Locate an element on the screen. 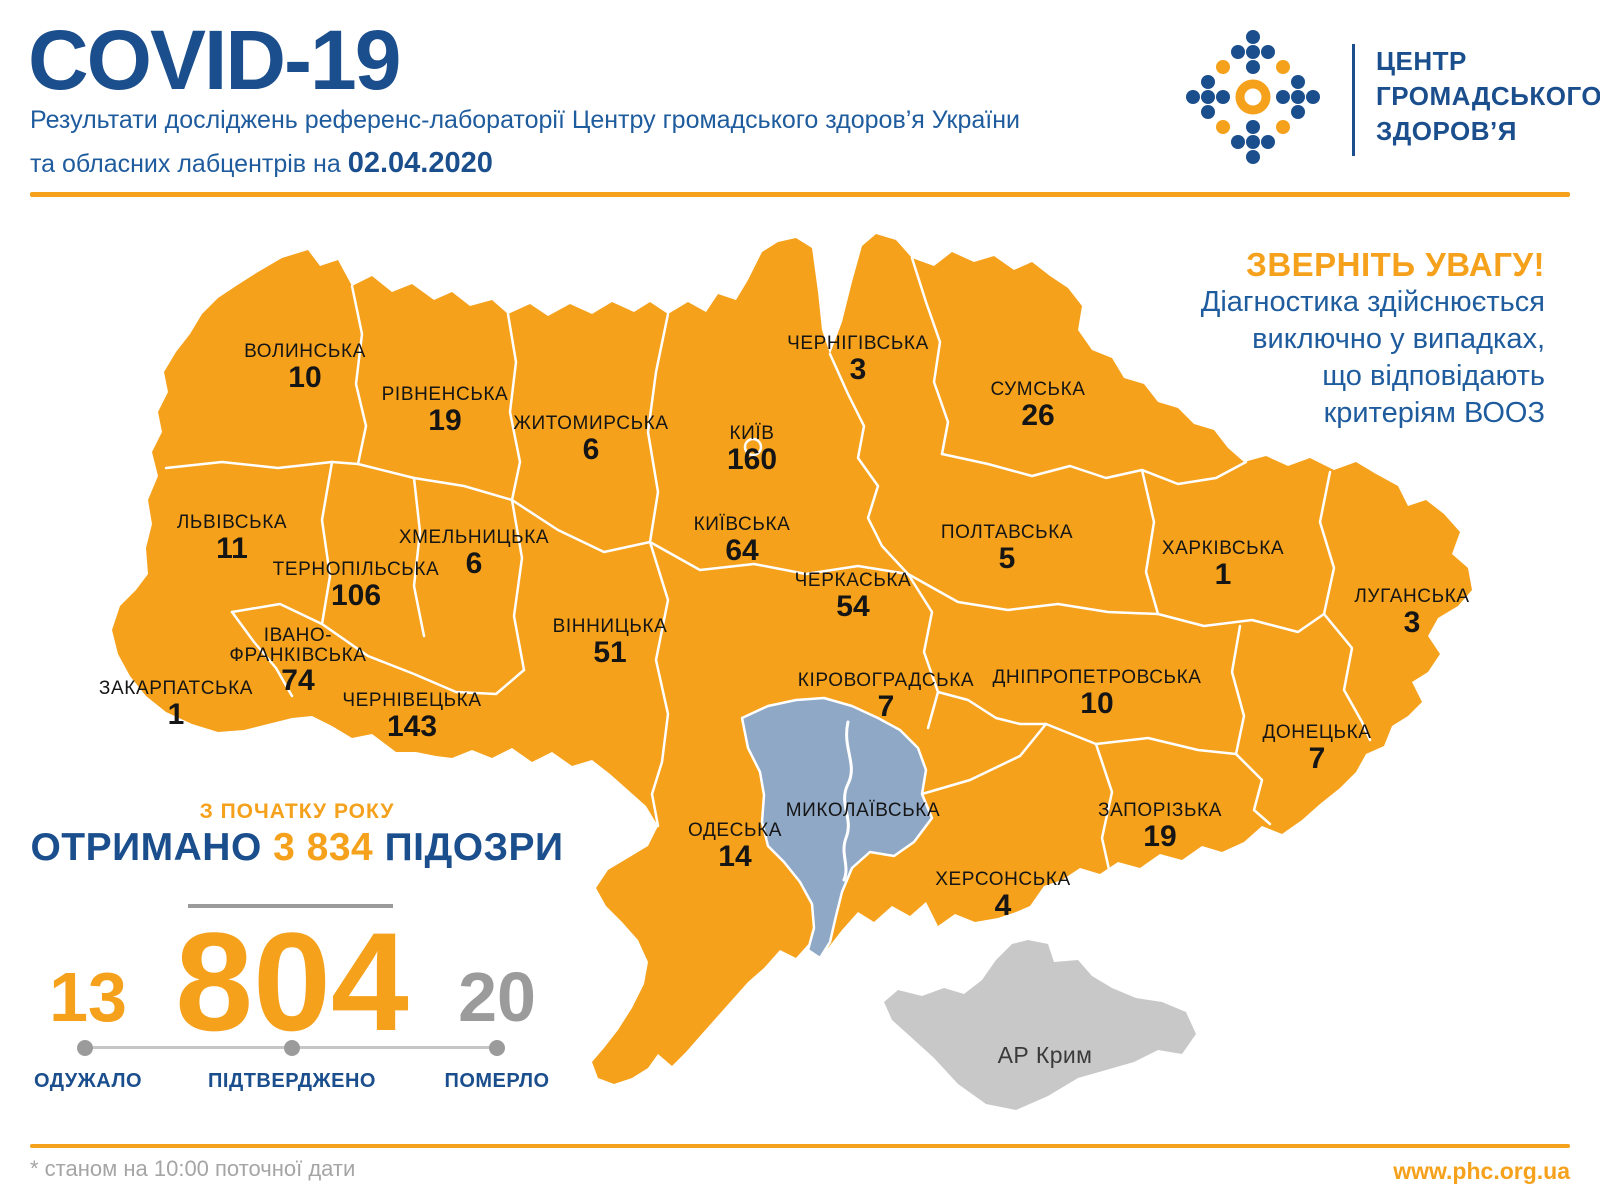  stats-recovered-value: 13 is located at coordinates (88, 997).